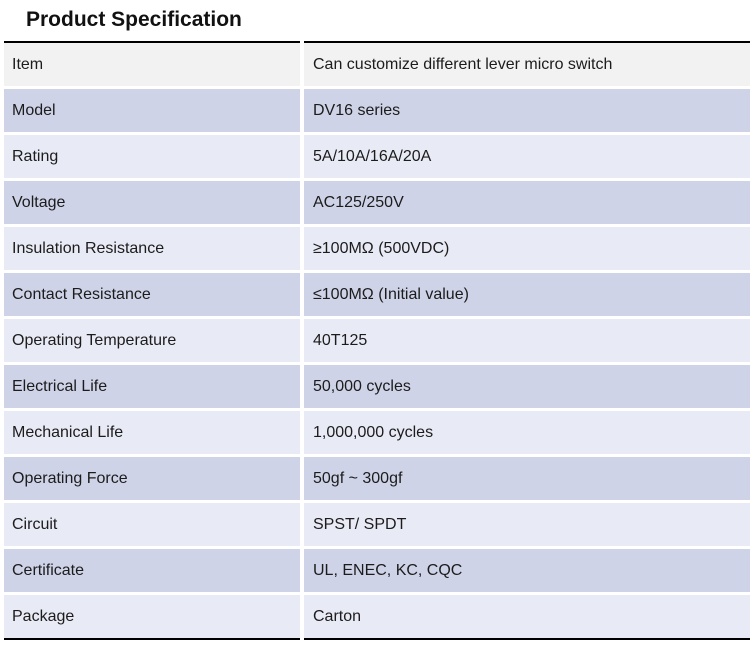 Image resolution: width=754 pixels, height=652 pixels. I want to click on spec-value-cell: AC125/250V, so click(527, 202).